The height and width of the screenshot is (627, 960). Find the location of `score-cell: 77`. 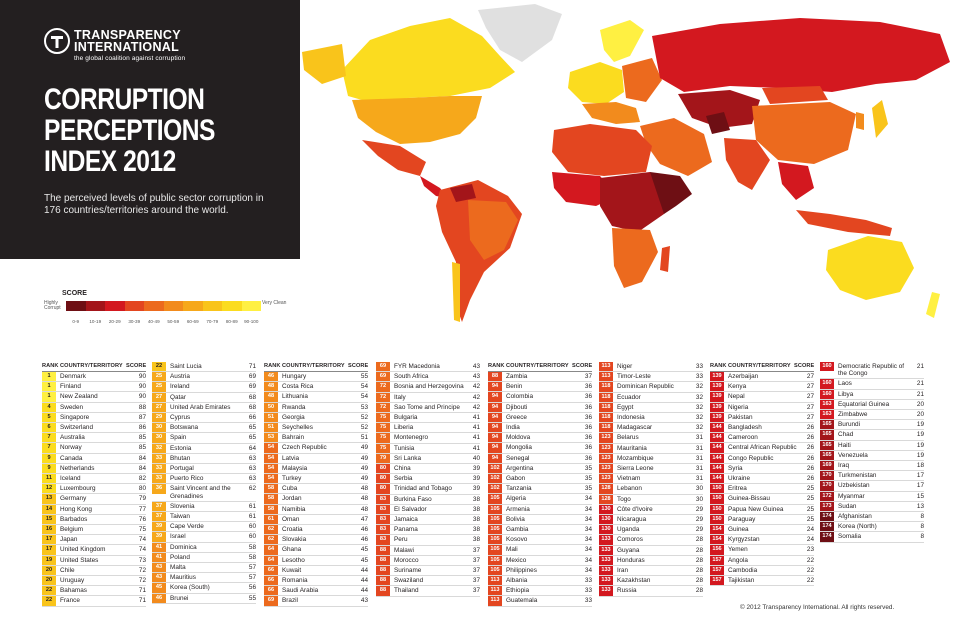

score-cell: 77 is located at coordinates (142, 509).